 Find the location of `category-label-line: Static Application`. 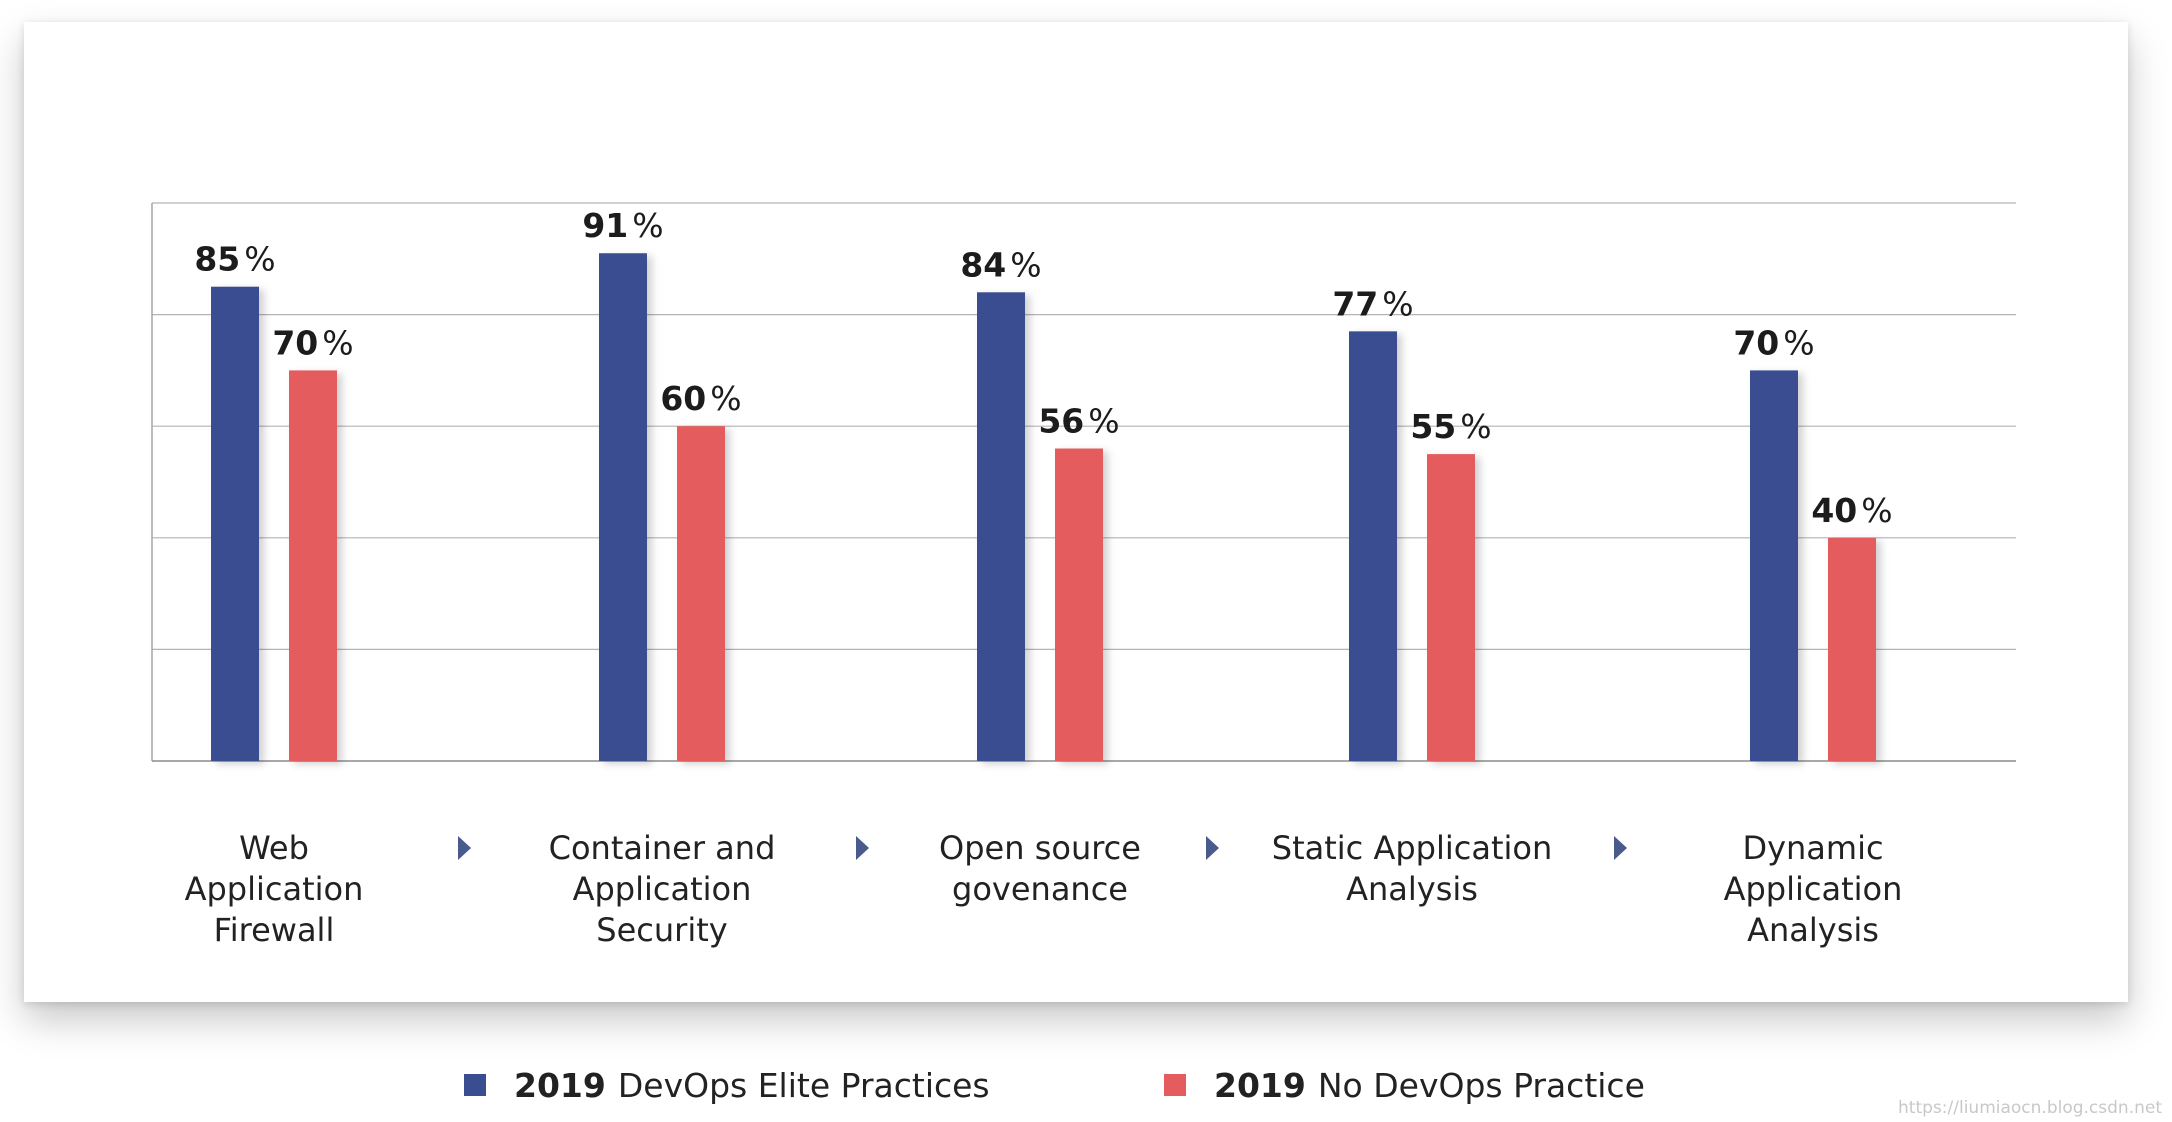

category-label-line: Static Application is located at coordinates (1412, 848).